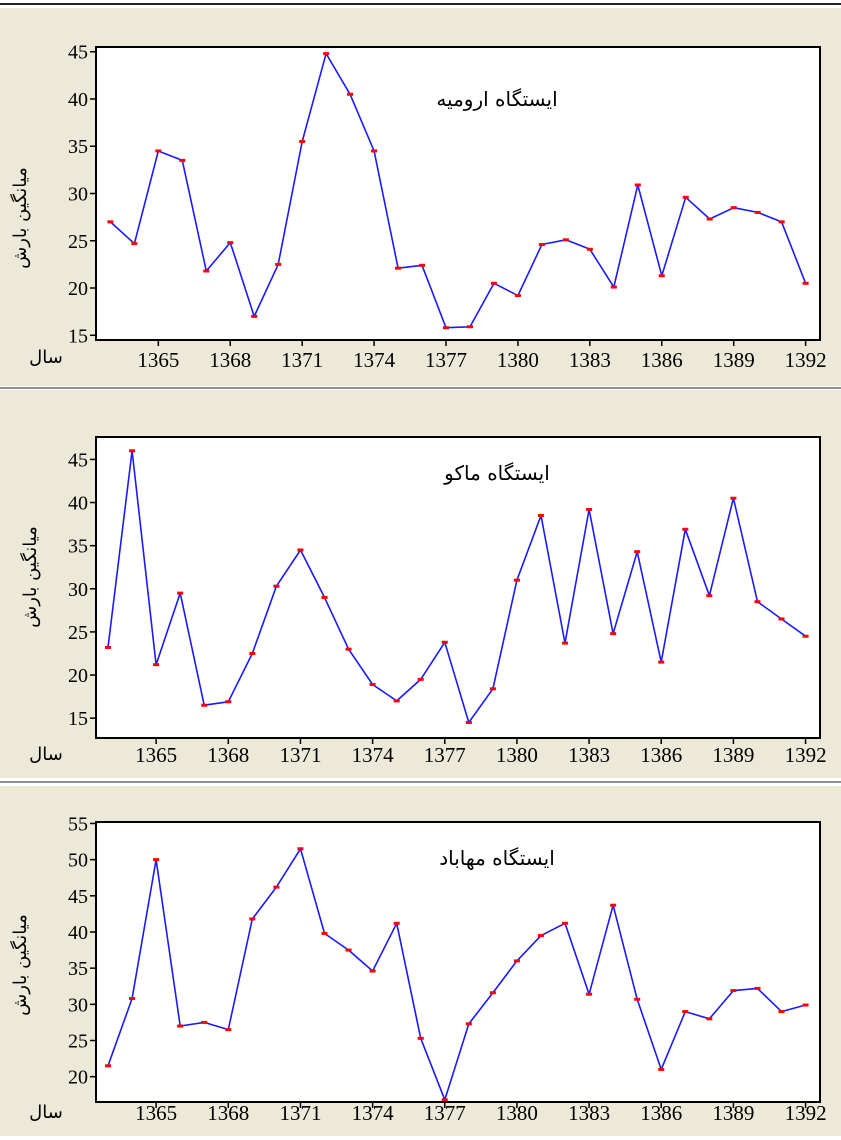 This screenshot has width=841, height=1140. I want to click on chart-title: ایستگاه ارومیه, so click(496, 99).